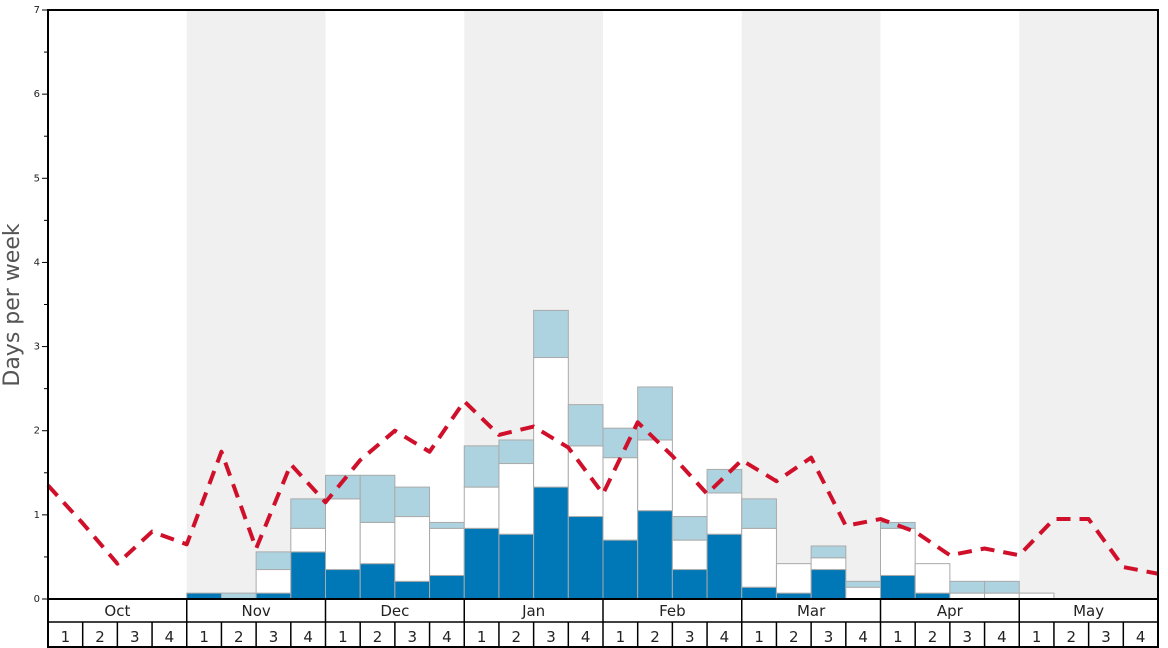 Image resolution: width=1168 pixels, height=648 pixels. I want to click on bar-series2-week16, so click(585, 481).